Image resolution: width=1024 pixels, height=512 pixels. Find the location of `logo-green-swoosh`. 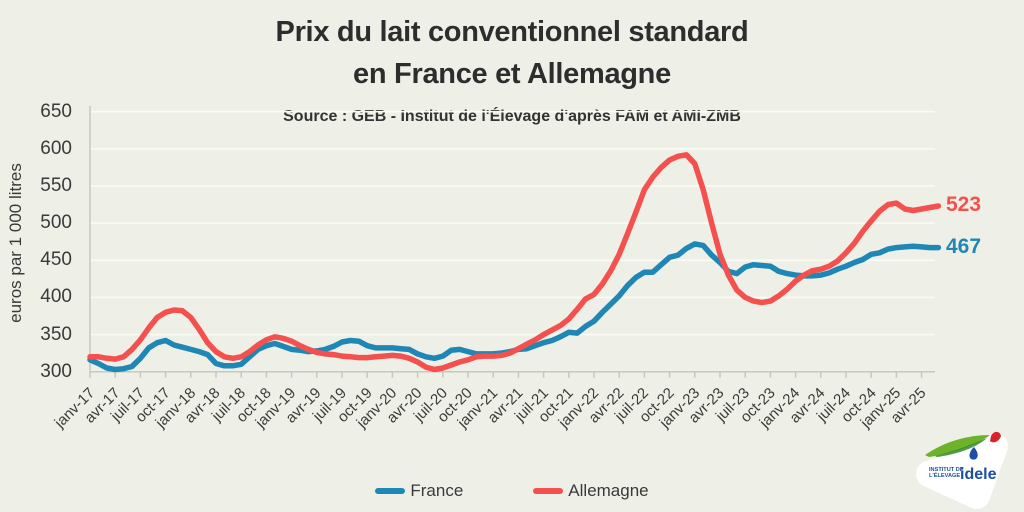

logo-green-swoosh is located at coordinates (957, 446).